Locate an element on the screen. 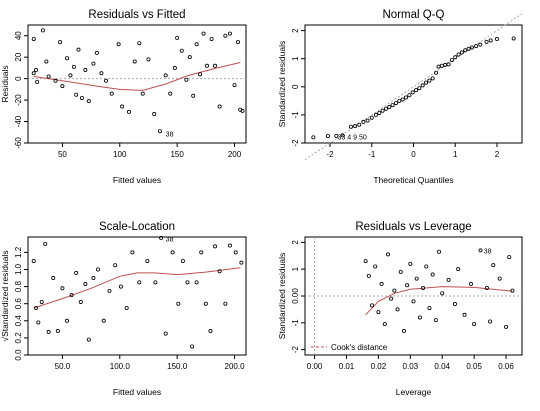 Image resolution: width=540 pixels, height=411 pixels. x-tick-label: 0.02 is located at coordinates (379, 366).